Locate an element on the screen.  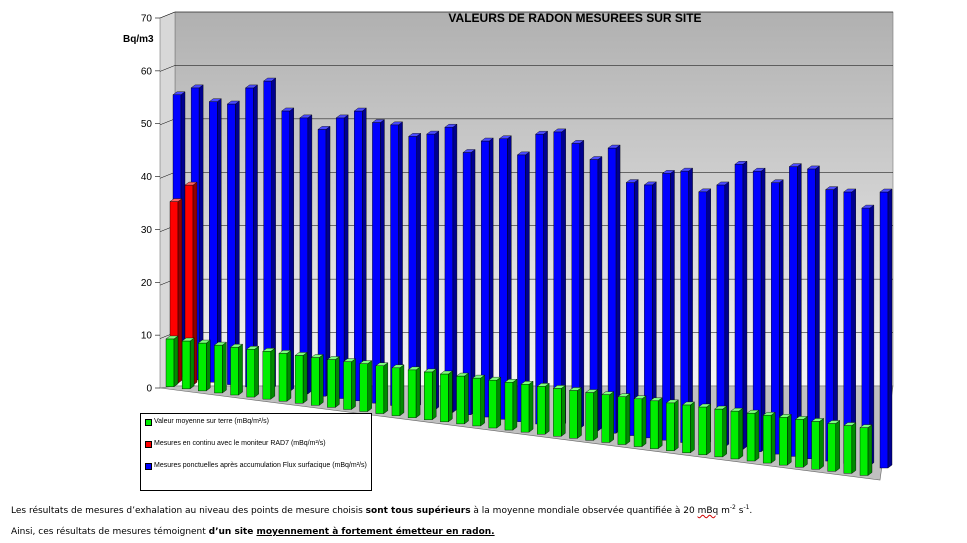
p1-bold: sont tous supérieurs is located at coordinates (418, 511).